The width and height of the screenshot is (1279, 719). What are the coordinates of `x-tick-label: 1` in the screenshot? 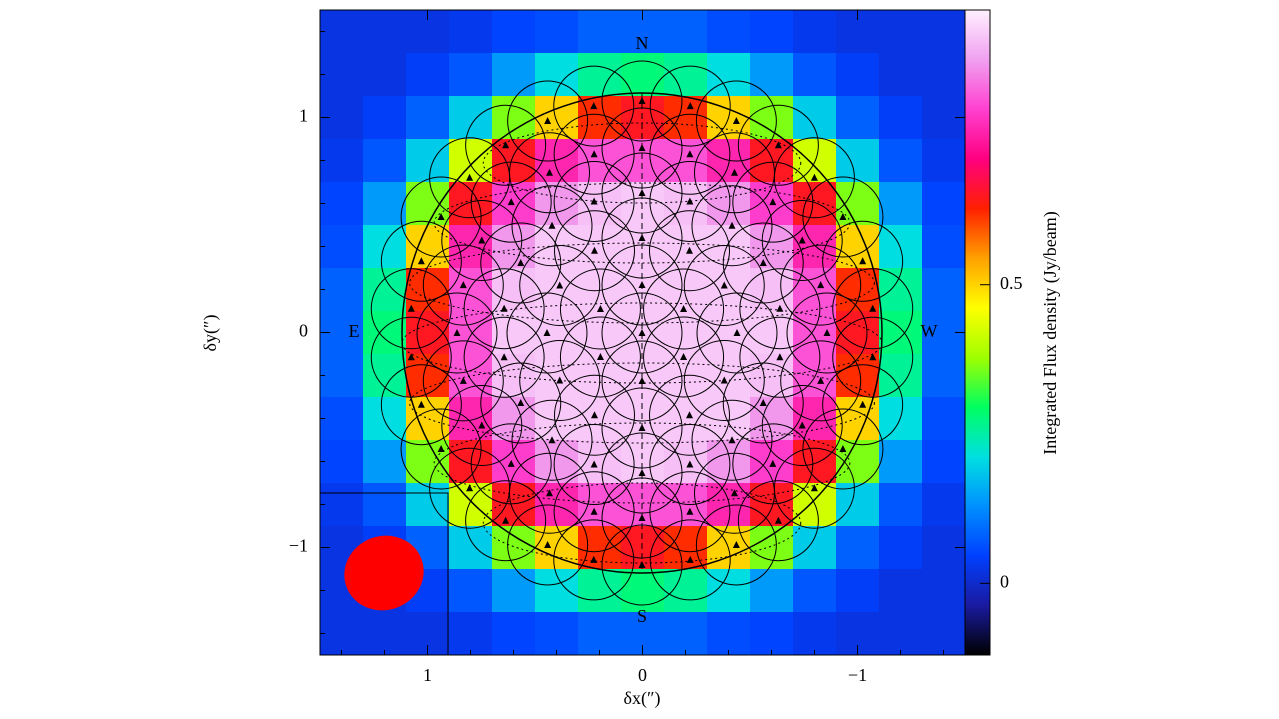 It's located at (427, 675).